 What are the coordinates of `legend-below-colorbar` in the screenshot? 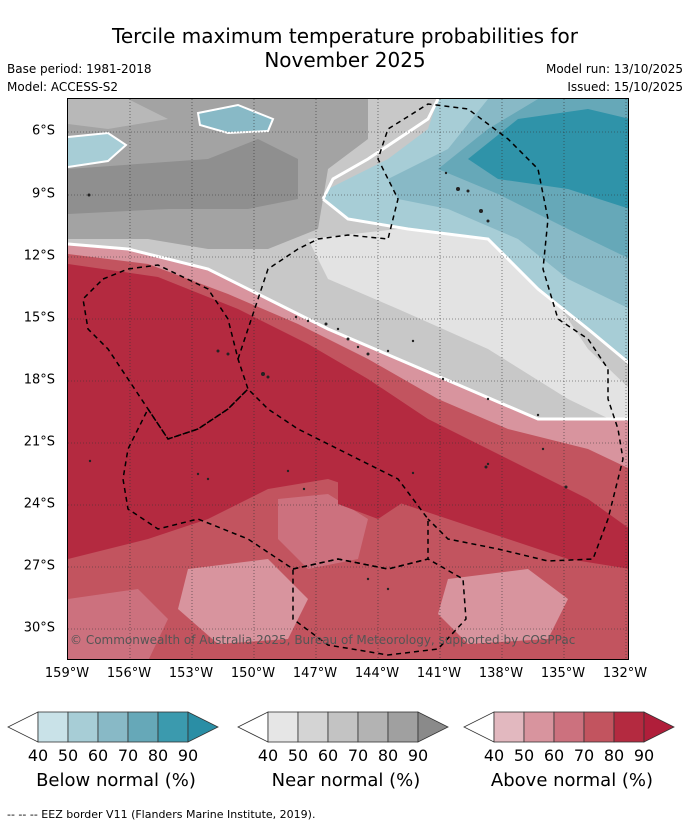 It's located at (113, 727).